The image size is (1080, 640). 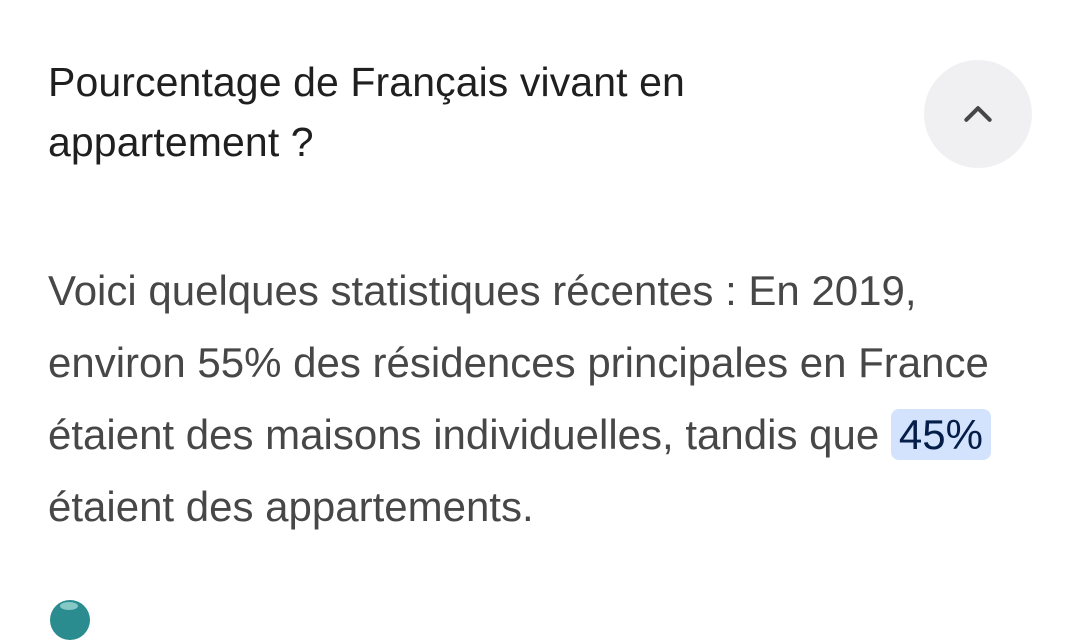 I want to click on chevron-up-icon, so click(x=978, y=114).